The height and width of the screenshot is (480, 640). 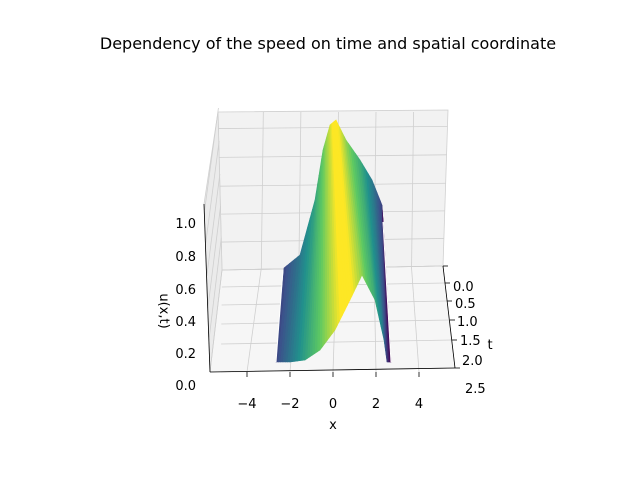 What do you see at coordinates (185, 386) in the screenshot?
I see `z-tick-label: 0.0` at bounding box center [185, 386].